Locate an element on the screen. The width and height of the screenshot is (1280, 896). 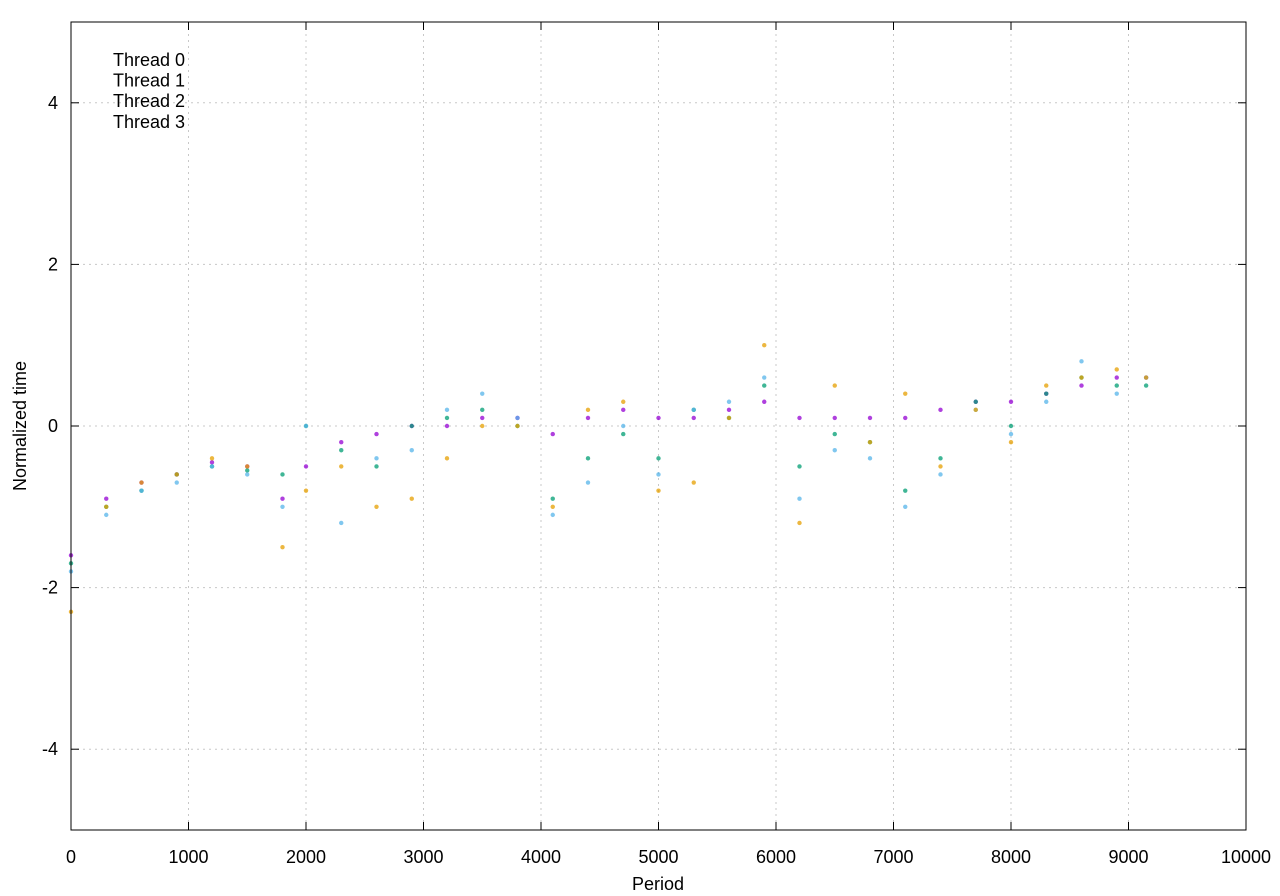
x-tick-label: 0 is located at coordinates (71, 857).